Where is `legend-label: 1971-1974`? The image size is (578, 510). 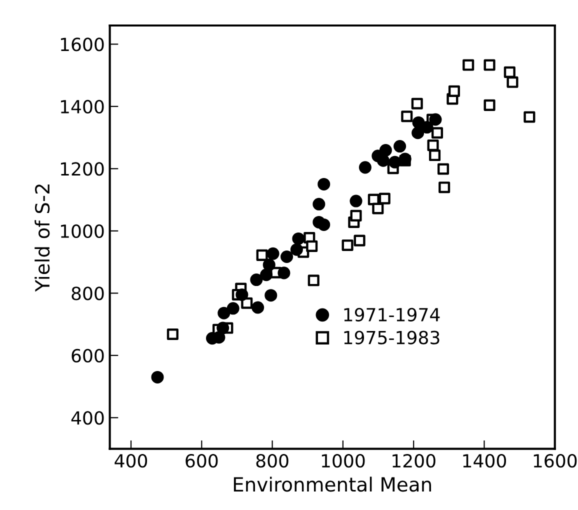 legend-label: 1971-1974 is located at coordinates (392, 315).